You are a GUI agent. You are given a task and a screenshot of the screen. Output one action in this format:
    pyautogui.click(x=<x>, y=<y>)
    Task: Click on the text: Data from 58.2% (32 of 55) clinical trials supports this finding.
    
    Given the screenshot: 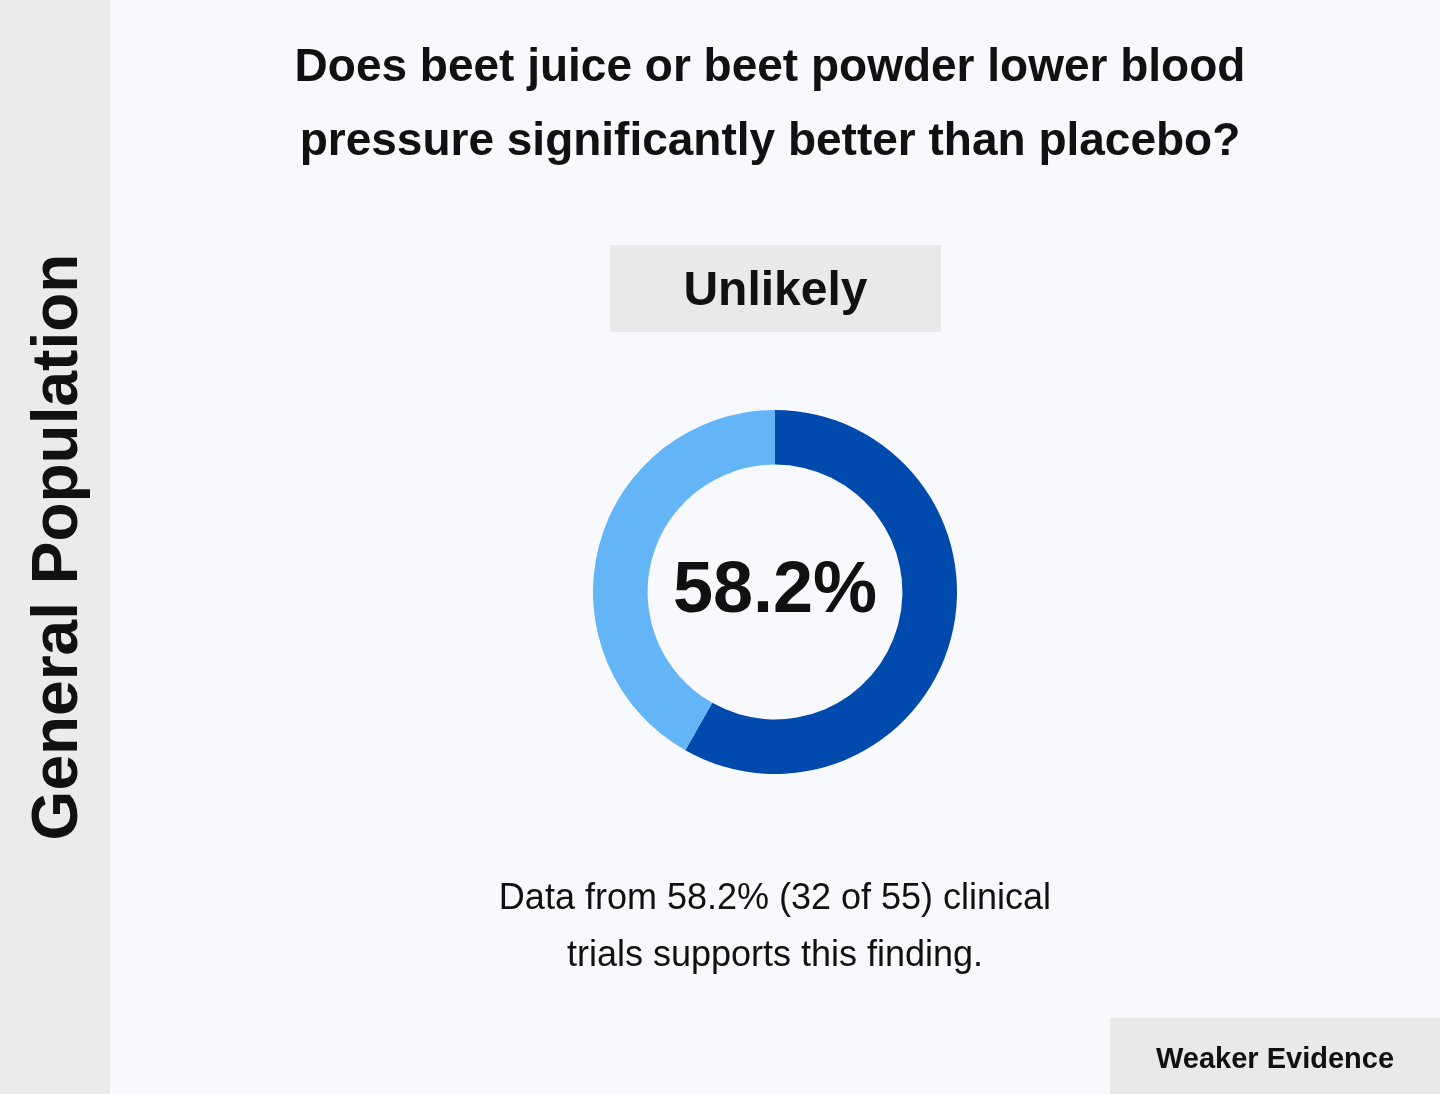 What is the action you would take?
    pyautogui.click(x=775, y=925)
    